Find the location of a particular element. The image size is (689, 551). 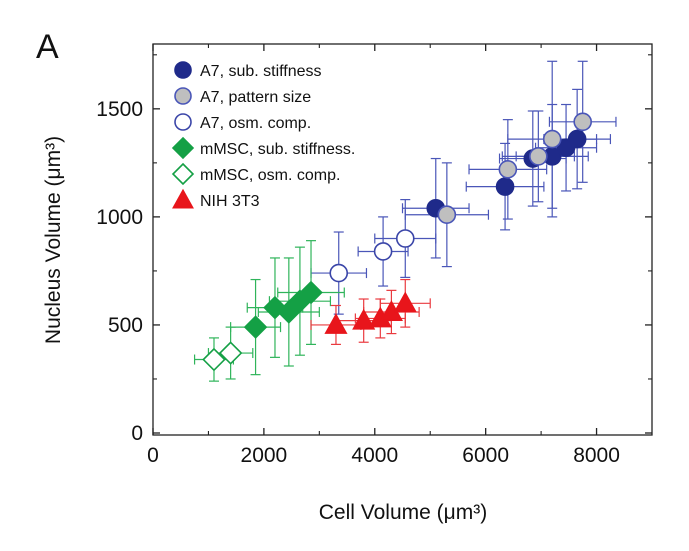

x-tick-label: 8000 is located at coordinates (596, 455).